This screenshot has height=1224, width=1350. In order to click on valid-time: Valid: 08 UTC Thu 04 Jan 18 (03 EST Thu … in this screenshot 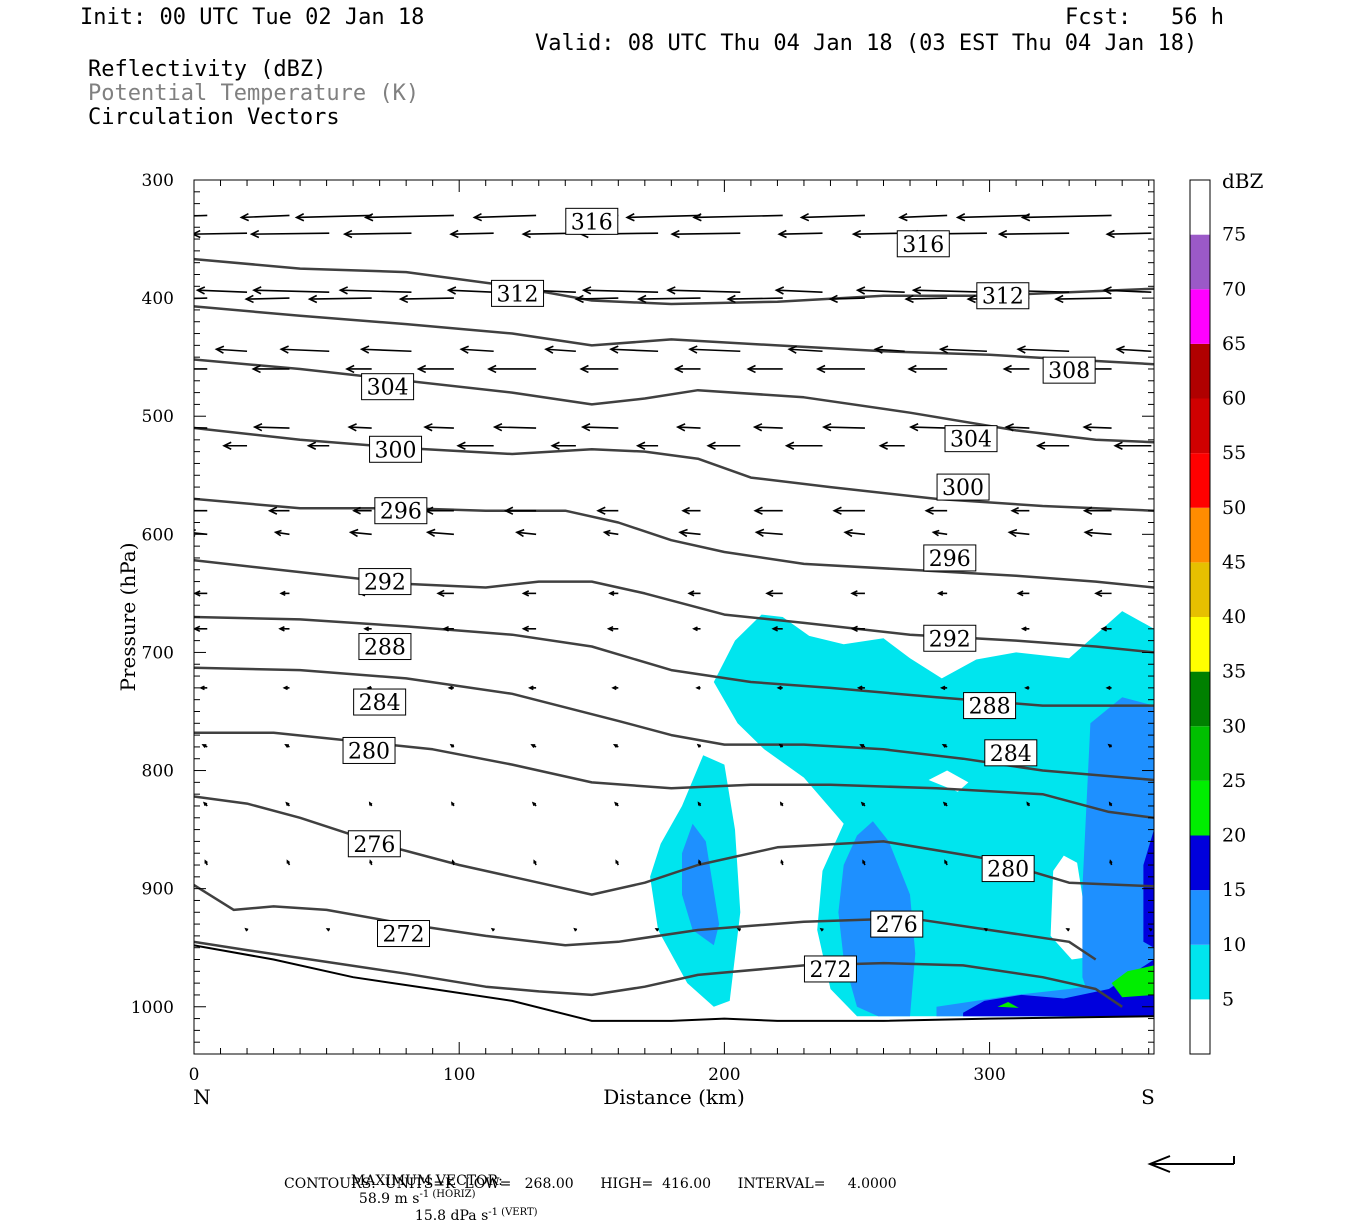, I will do `click(866, 43)`.